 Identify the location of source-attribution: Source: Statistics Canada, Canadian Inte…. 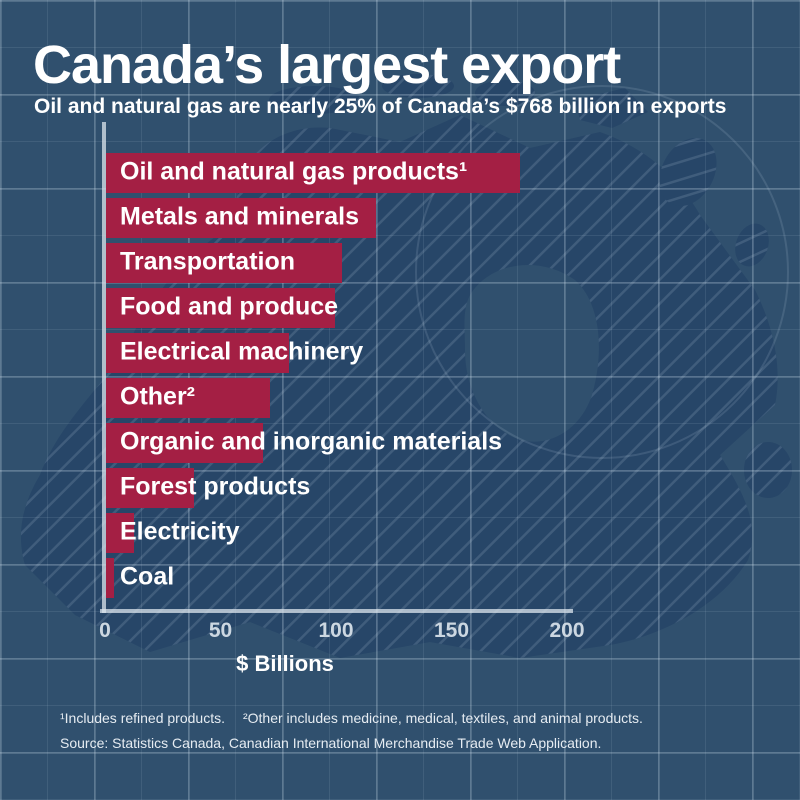
(331, 743).